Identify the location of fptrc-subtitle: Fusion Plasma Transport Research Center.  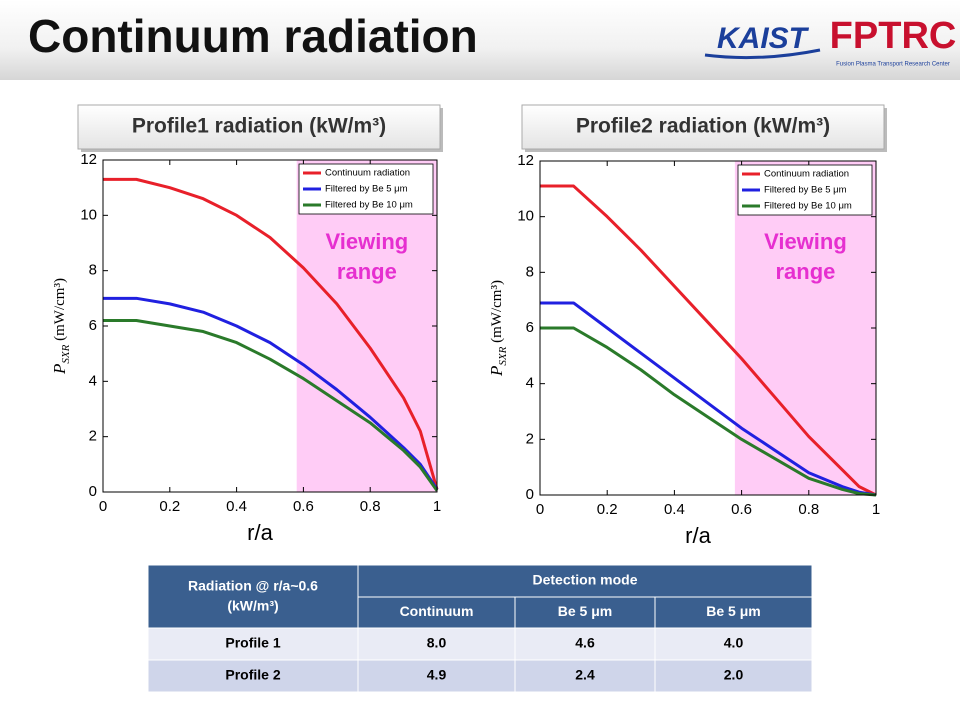
(893, 65).